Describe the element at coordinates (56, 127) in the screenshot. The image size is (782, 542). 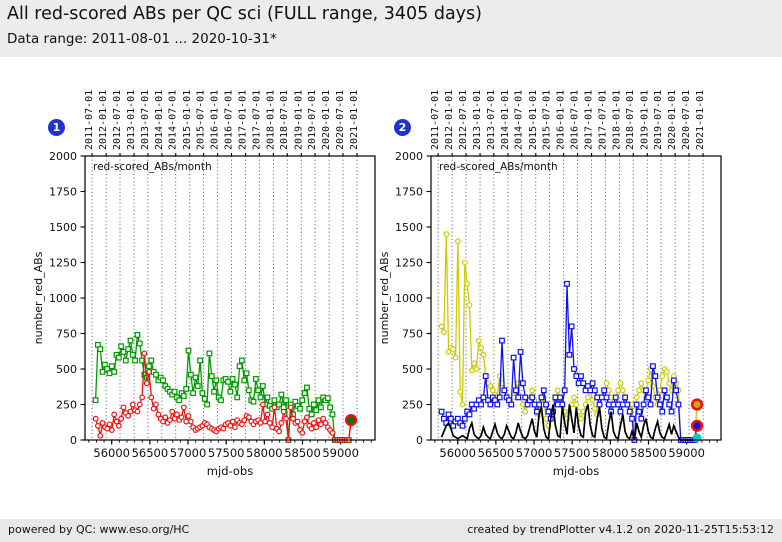
I see `plot-1-badge: 1` at that location.